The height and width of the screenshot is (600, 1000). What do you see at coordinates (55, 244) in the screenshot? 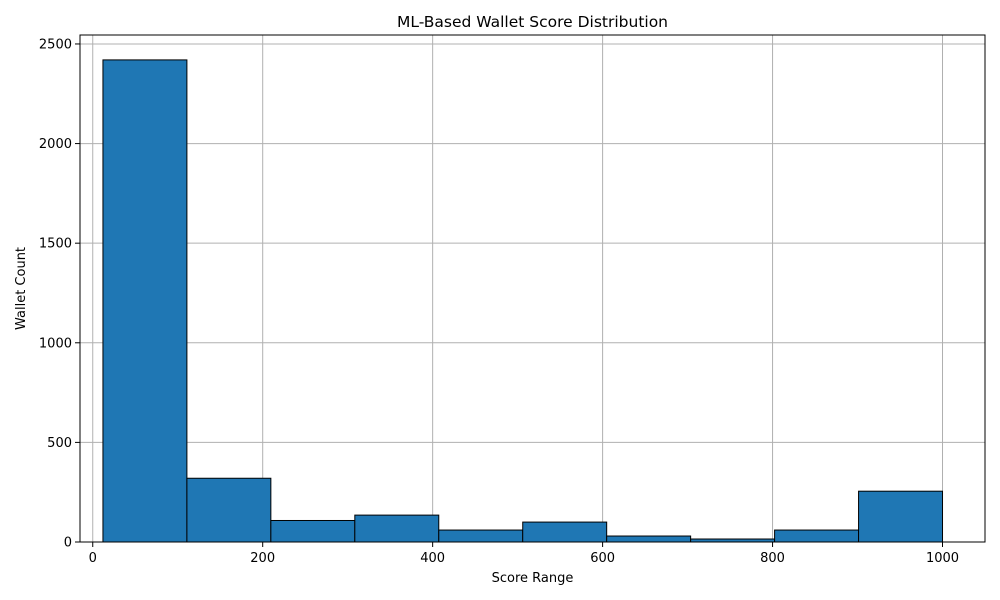
I see `y-tick-label: 1500` at bounding box center [55, 244].